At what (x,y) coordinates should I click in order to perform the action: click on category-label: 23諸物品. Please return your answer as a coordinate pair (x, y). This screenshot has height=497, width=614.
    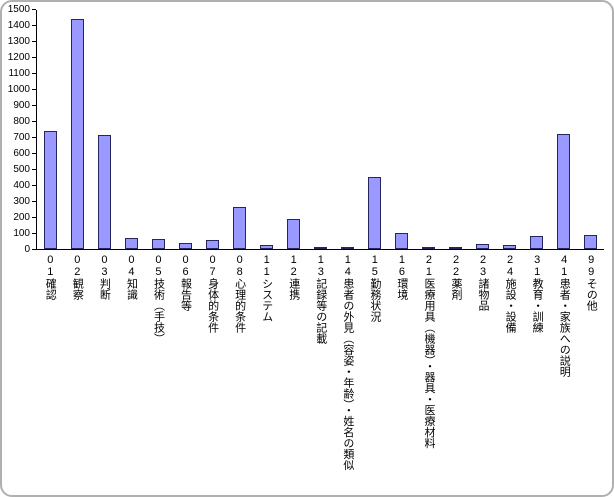
    Looking at the image, I should click on (483, 282).